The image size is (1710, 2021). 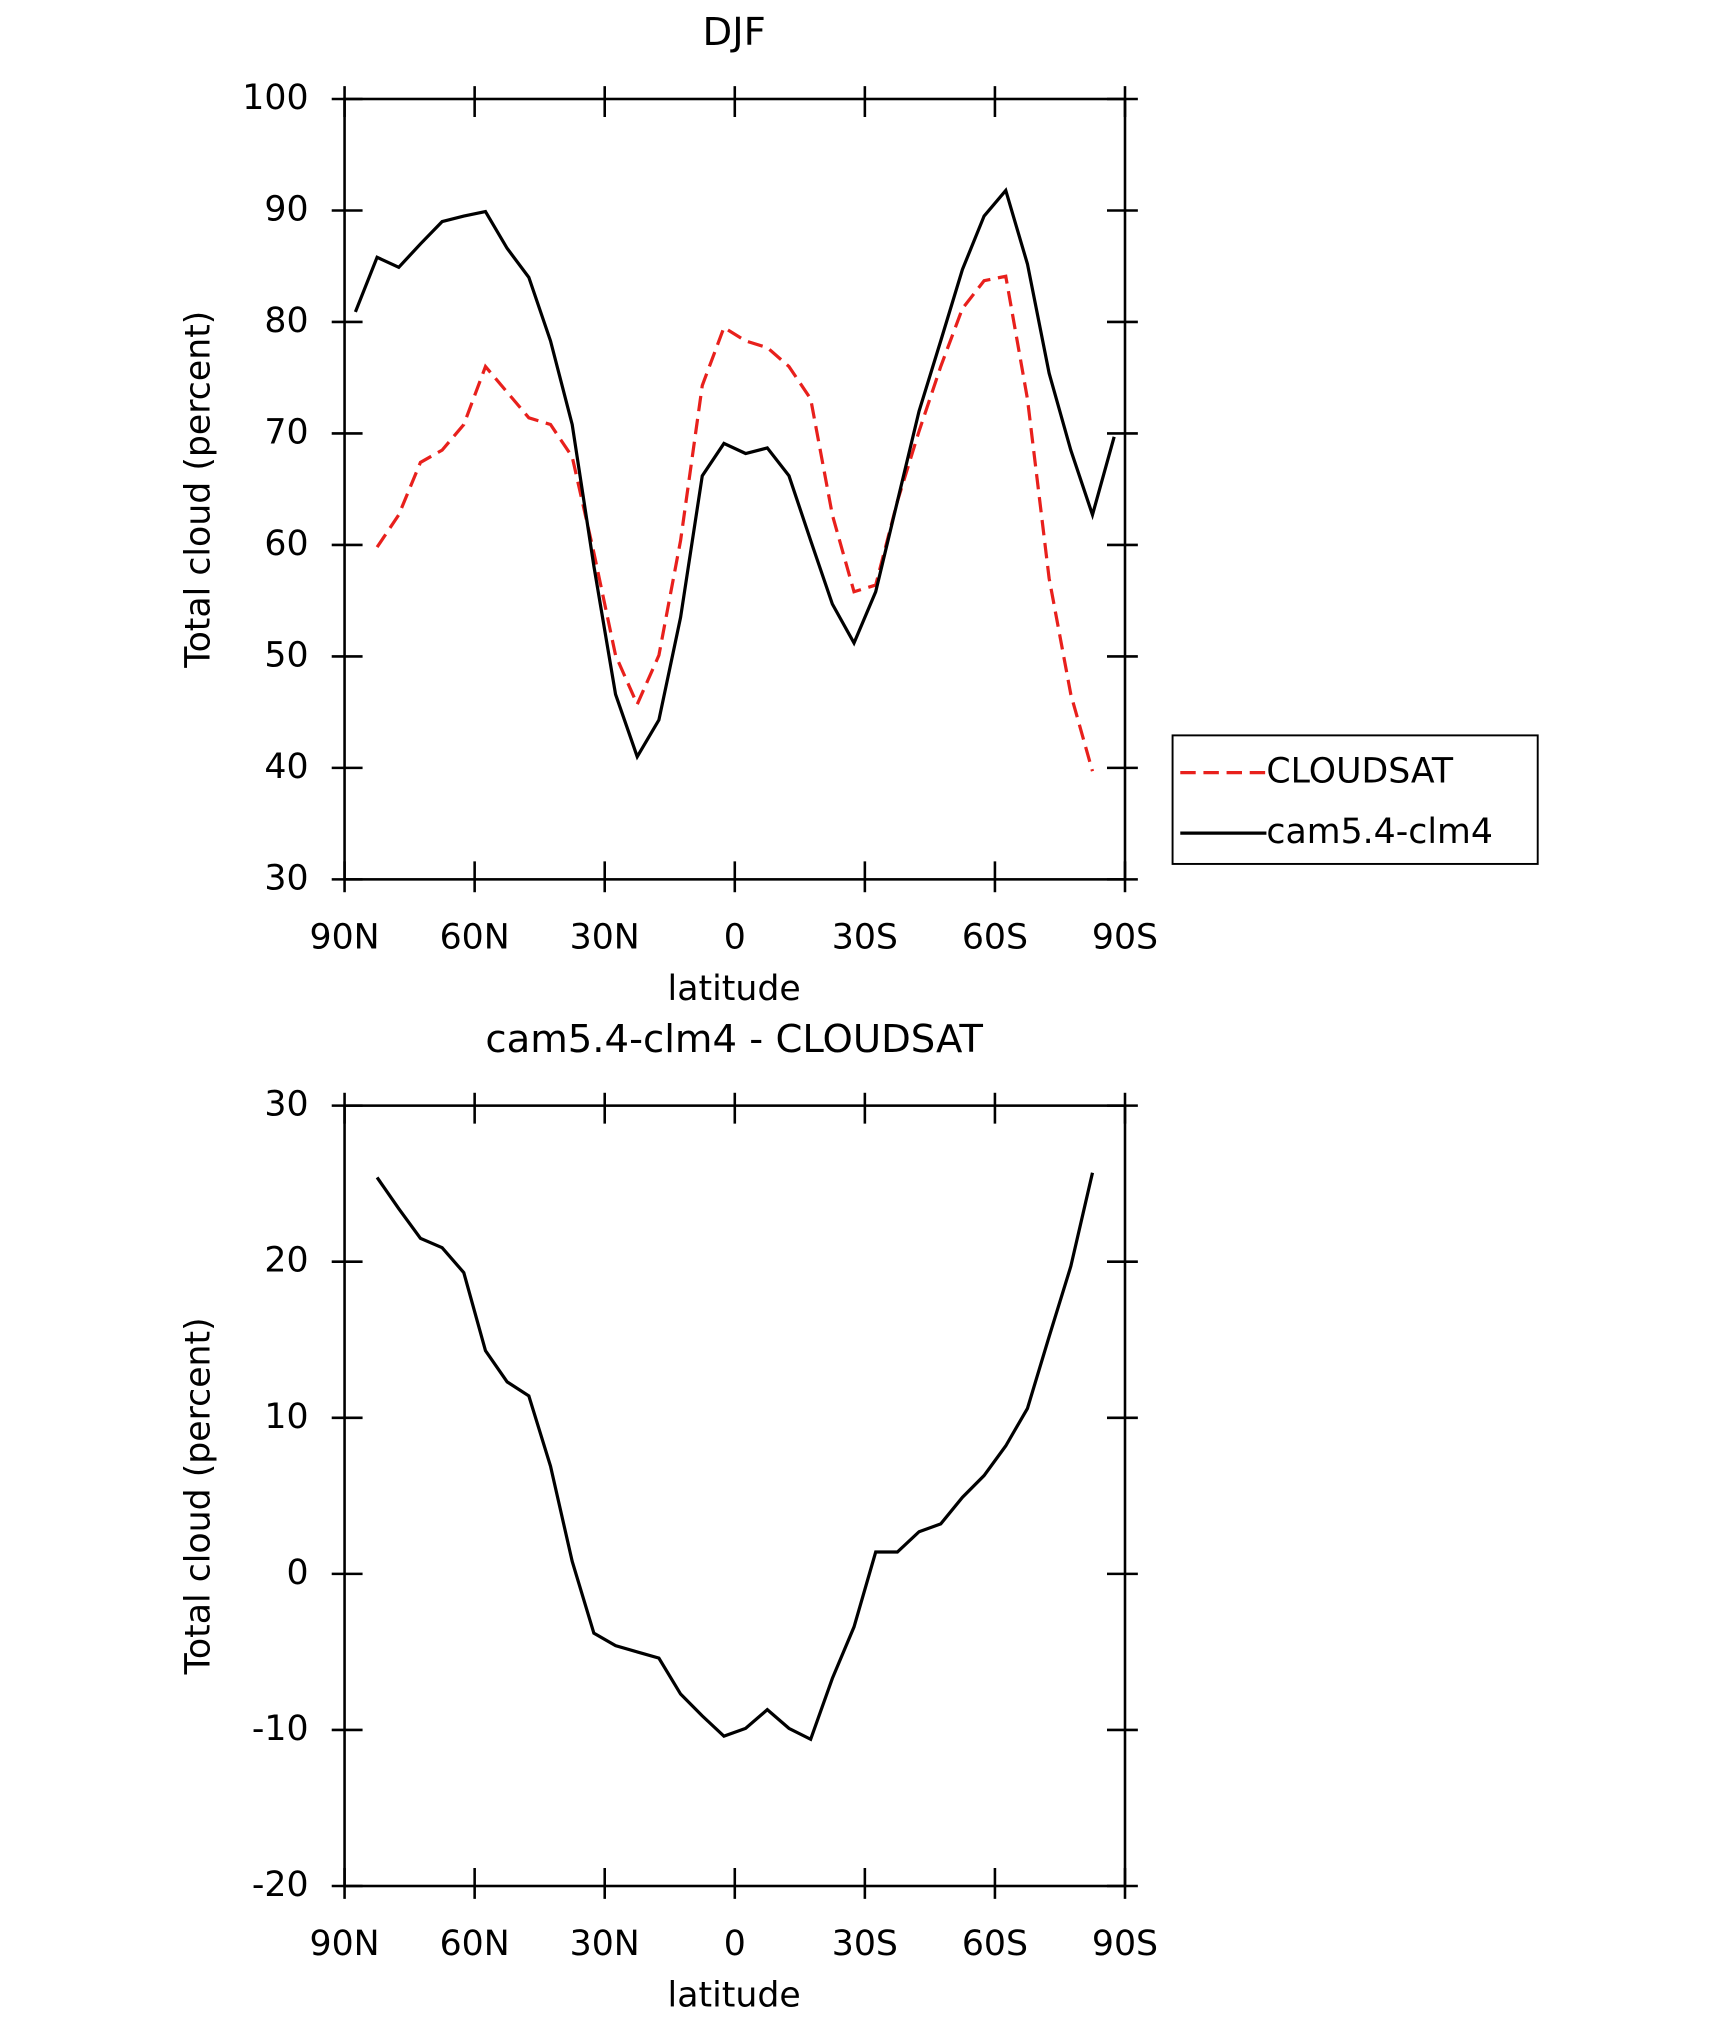 What do you see at coordinates (286, 1261) in the screenshot?
I see `y-tick-label: 20` at bounding box center [286, 1261].